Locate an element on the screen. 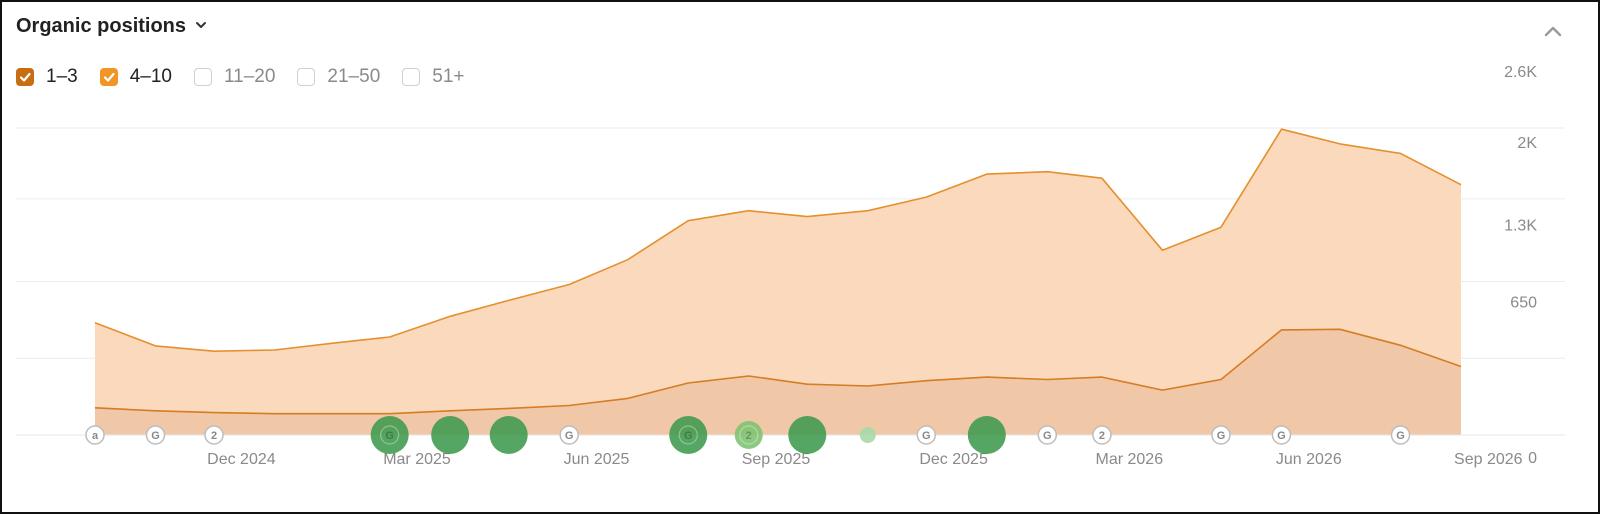 This screenshot has width=1600, height=514. collapse-button is located at coordinates (1553, 31).